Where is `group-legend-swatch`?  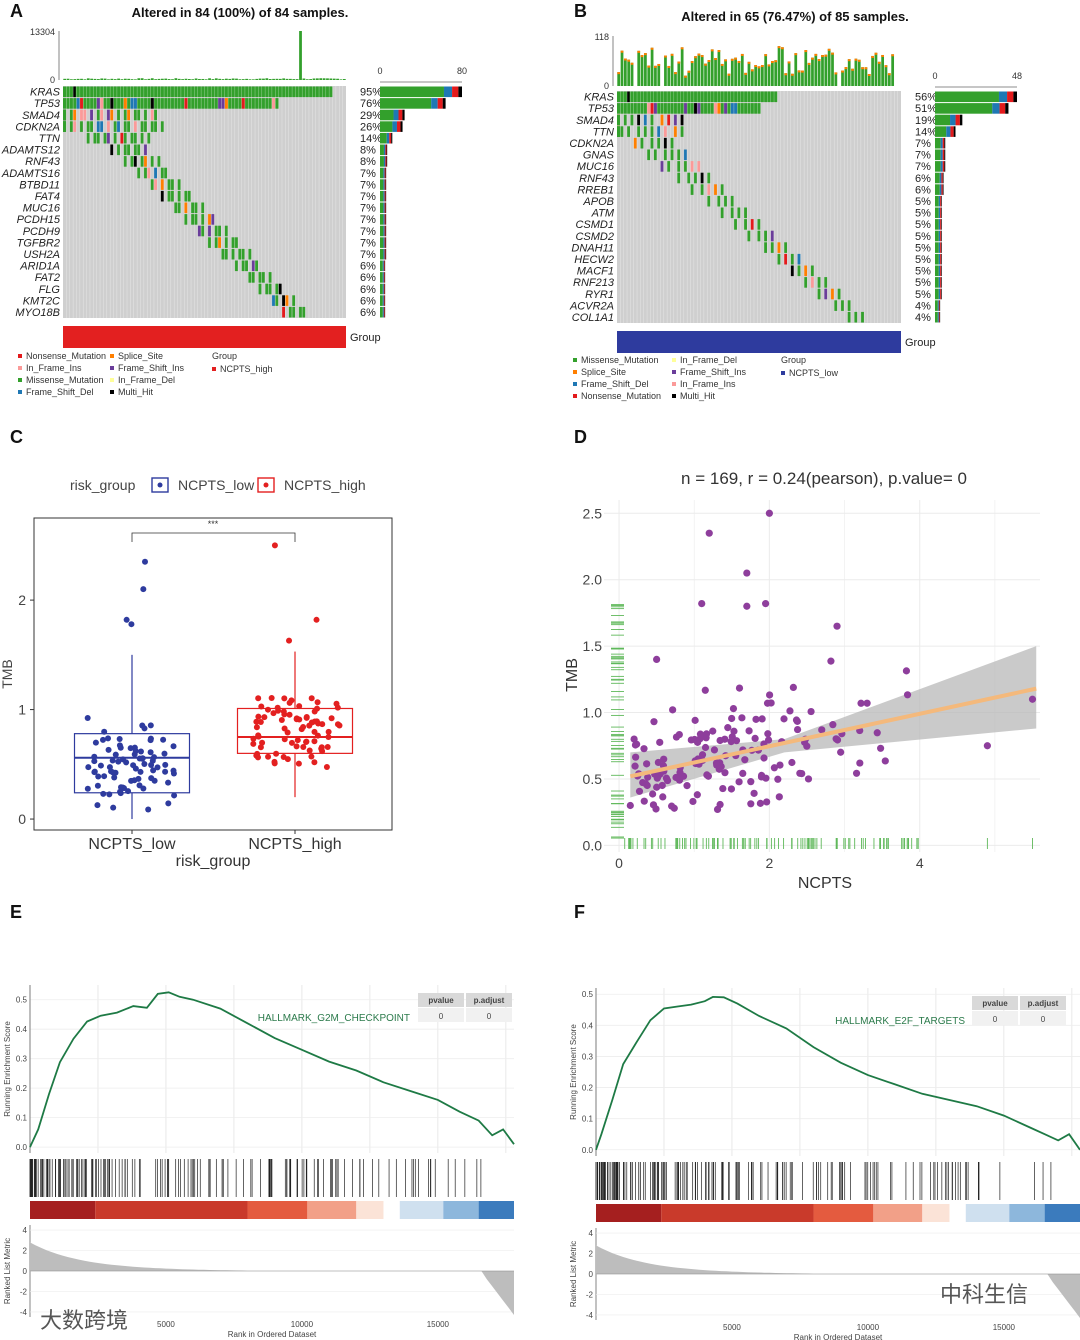
group-legend-swatch is located at coordinates (783, 373).